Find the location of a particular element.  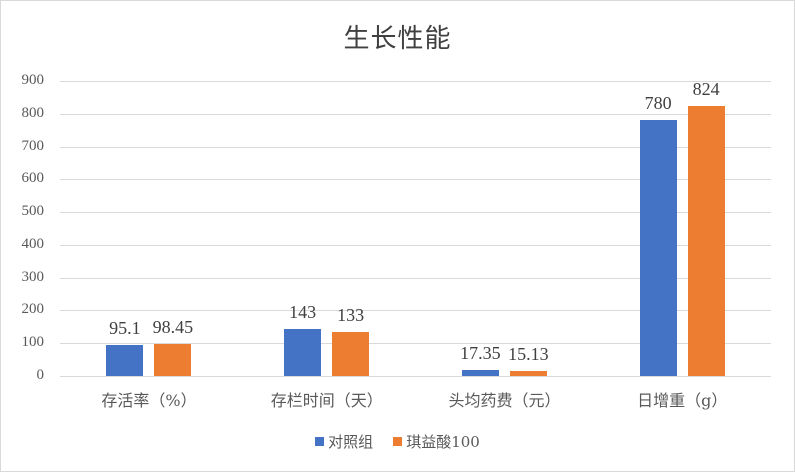

chart-title: 生长性能 is located at coordinates (397, 39).